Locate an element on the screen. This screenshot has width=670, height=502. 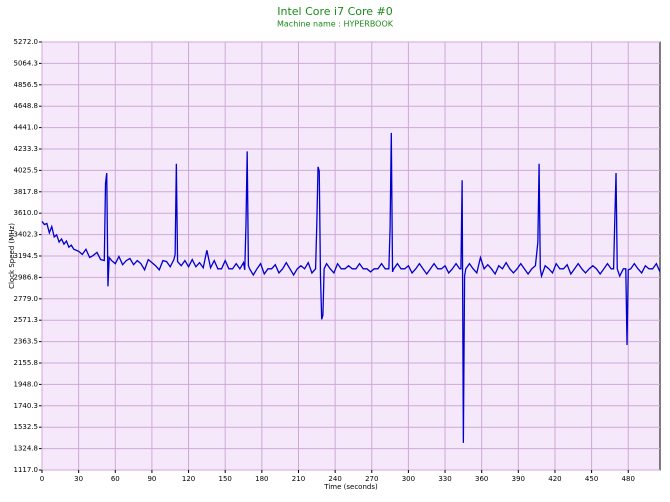
chart-title: Intel Core i7 Core #0 is located at coordinates (335, 11).